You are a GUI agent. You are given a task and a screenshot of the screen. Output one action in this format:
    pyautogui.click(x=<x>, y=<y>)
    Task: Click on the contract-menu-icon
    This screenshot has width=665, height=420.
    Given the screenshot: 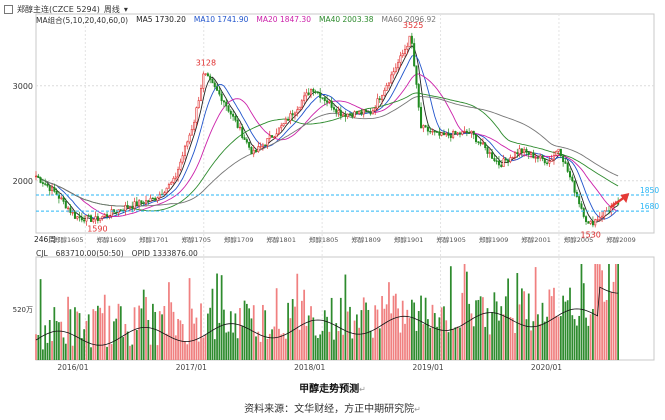 What is the action you would take?
    pyautogui.click(x=8, y=9)
    